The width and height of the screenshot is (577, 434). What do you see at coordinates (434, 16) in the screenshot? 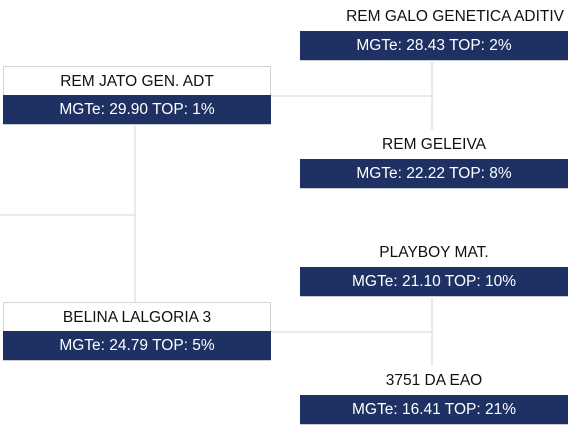
I see `node-name: REM GALO GENETICA ADITIV` at bounding box center [434, 16].